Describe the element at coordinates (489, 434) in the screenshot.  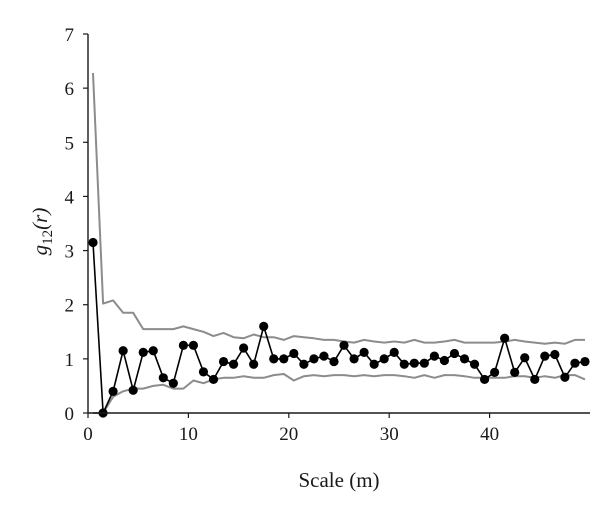
I see `x-tick-label: 40` at that location.